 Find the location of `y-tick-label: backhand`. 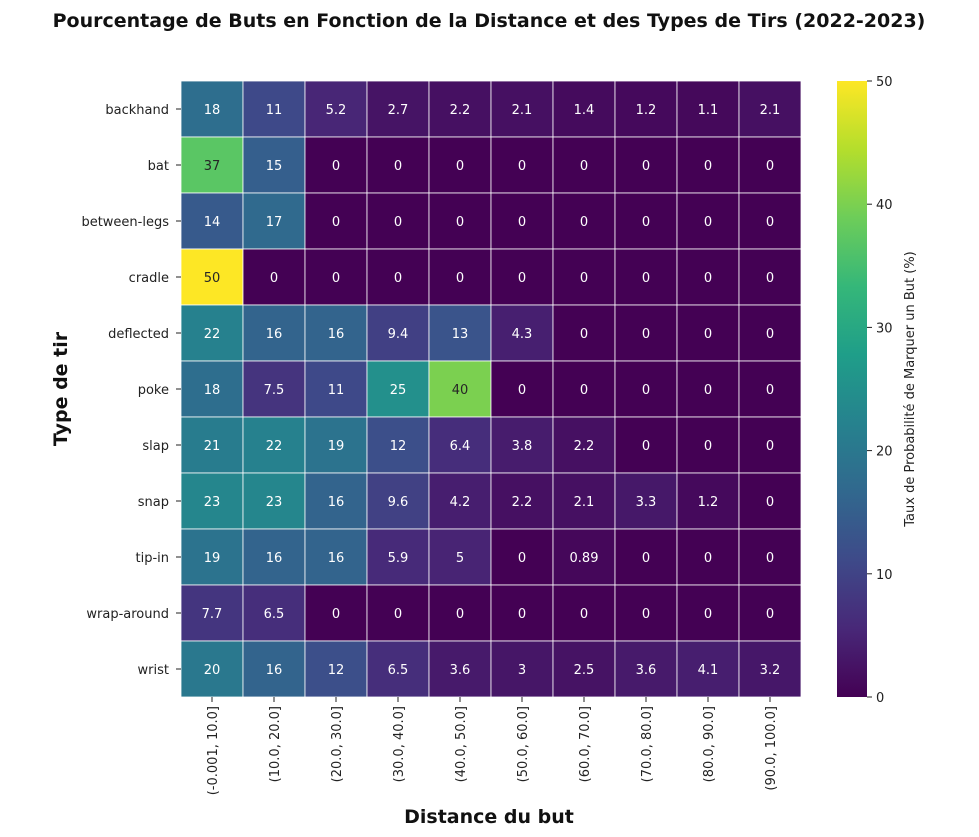

y-tick-label: backhand is located at coordinates (137, 110).